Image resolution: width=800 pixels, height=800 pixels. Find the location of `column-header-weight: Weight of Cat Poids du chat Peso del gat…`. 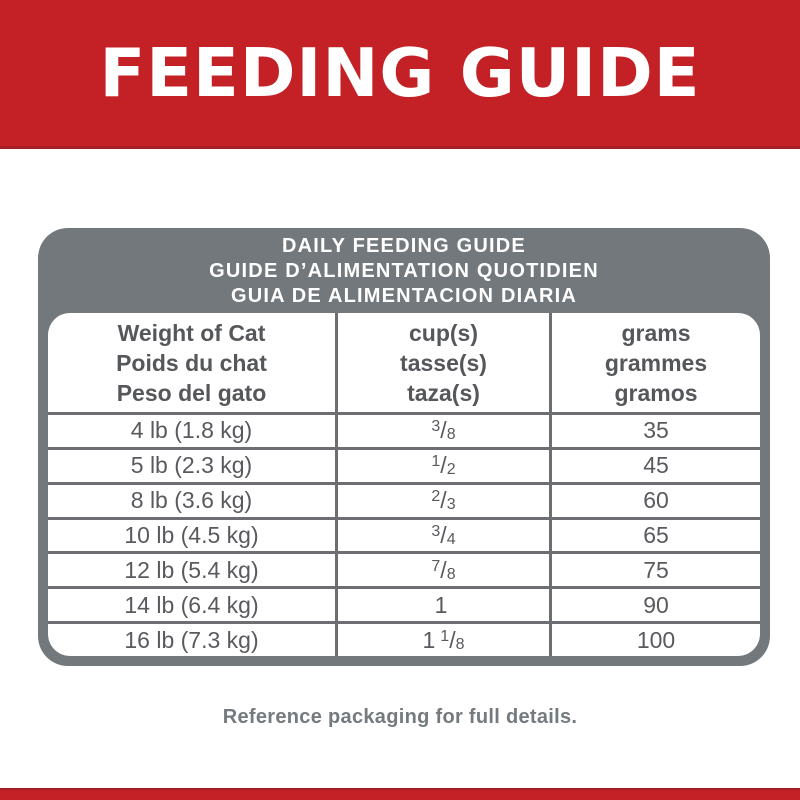

column-header-weight: Weight of Cat Poids du chat Peso del gat… is located at coordinates (193, 362).